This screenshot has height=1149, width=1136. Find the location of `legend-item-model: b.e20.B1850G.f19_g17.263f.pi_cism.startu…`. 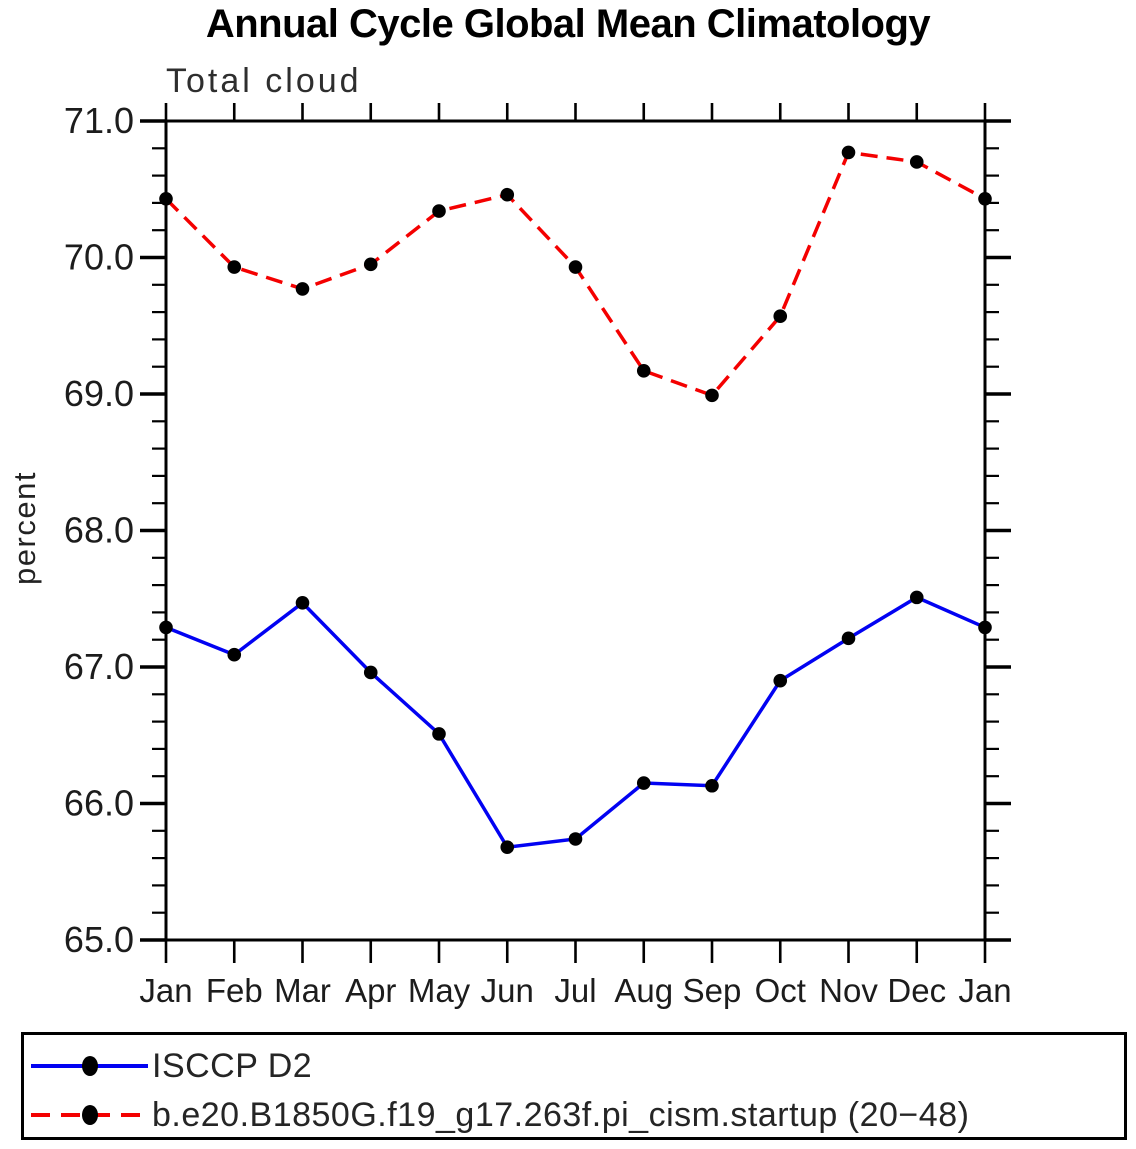

legend-item-model: b.e20.B1850G.f19_g17.263f.pi_cism.startu… is located at coordinates (575, 1115).